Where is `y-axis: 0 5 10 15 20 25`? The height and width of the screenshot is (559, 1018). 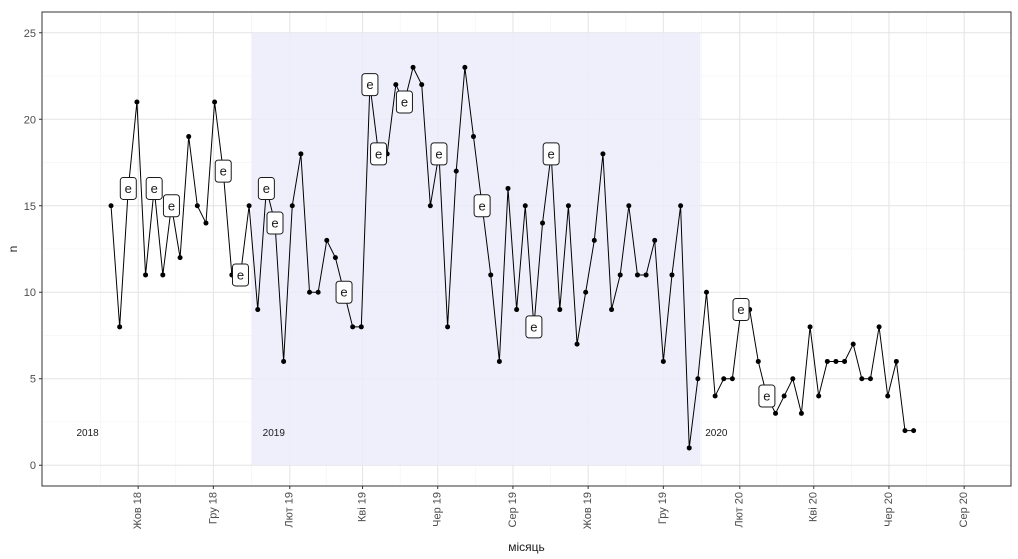 y-axis: 0 5 10 15 20 25 is located at coordinates (33, 250).